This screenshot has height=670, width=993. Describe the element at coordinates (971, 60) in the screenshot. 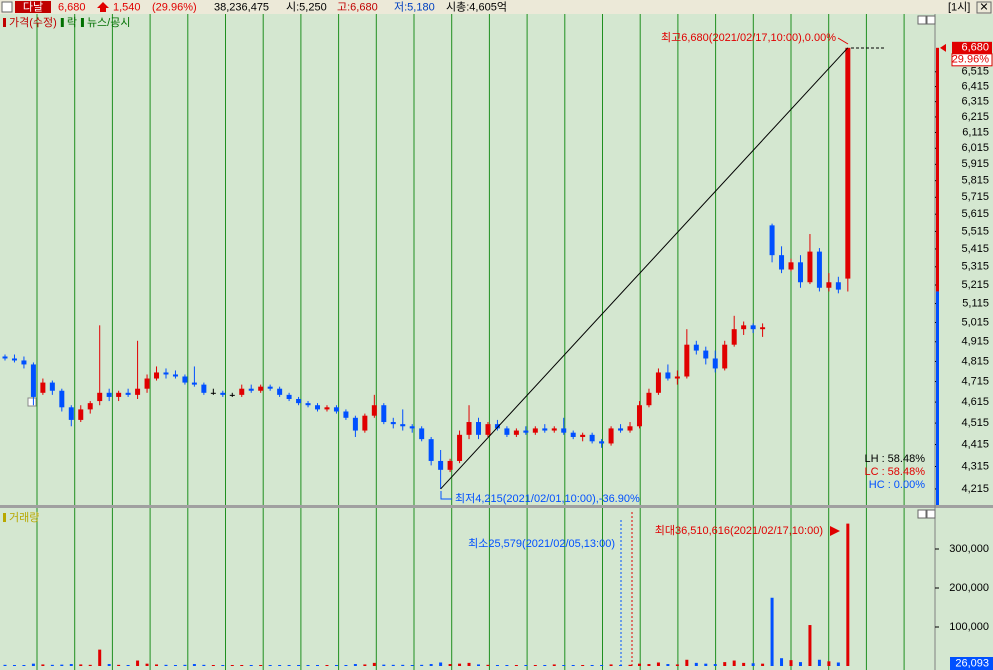

I see `change-pct: 29.96%` at that location.